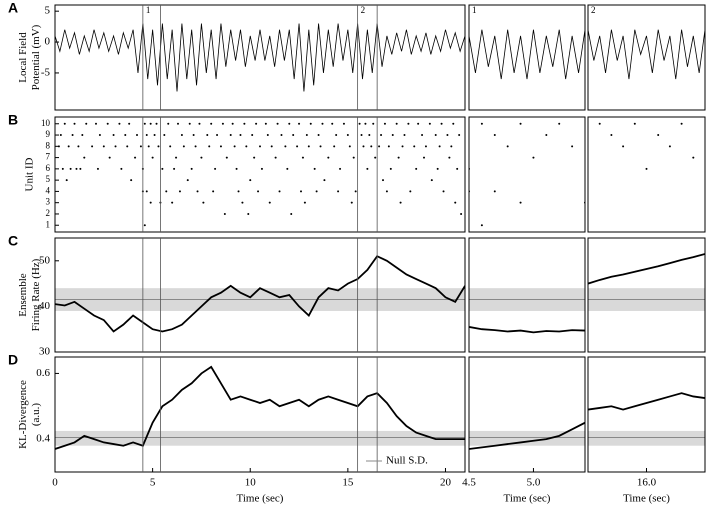  I want to click on y-tick-label: 6, so click(48, 168).